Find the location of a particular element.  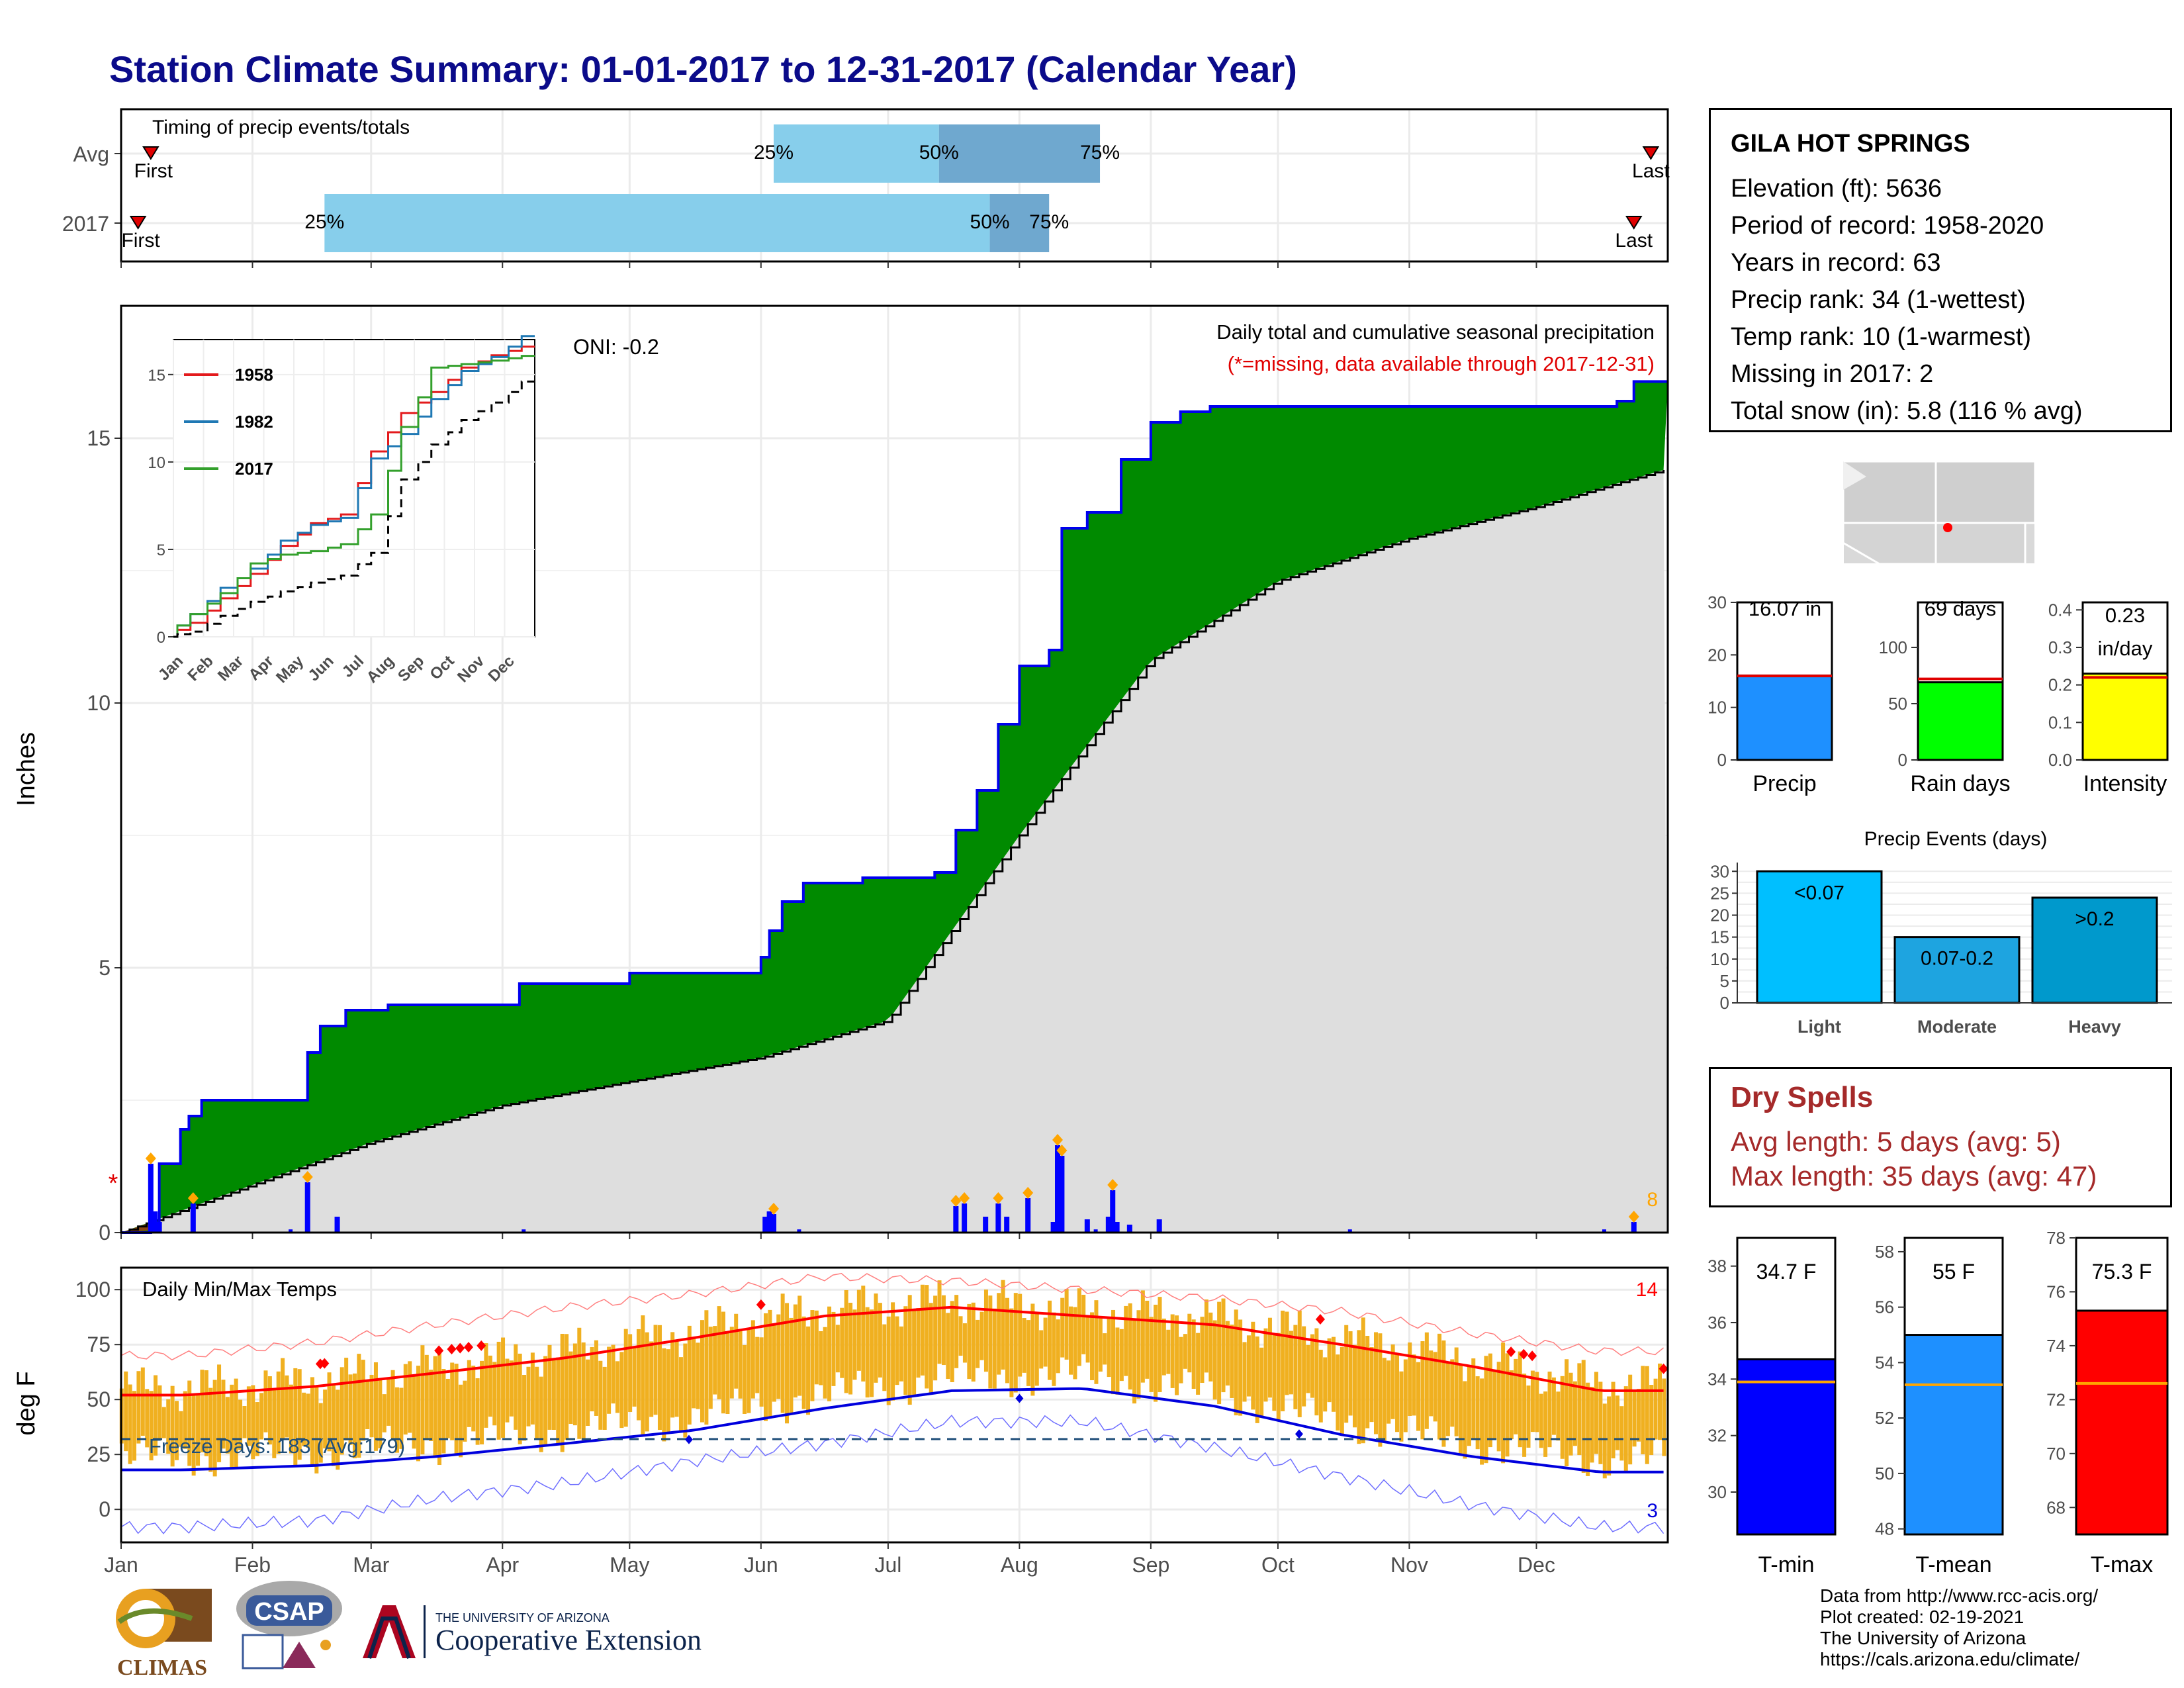

precip-y-tick-label: 5 is located at coordinates (105, 968).